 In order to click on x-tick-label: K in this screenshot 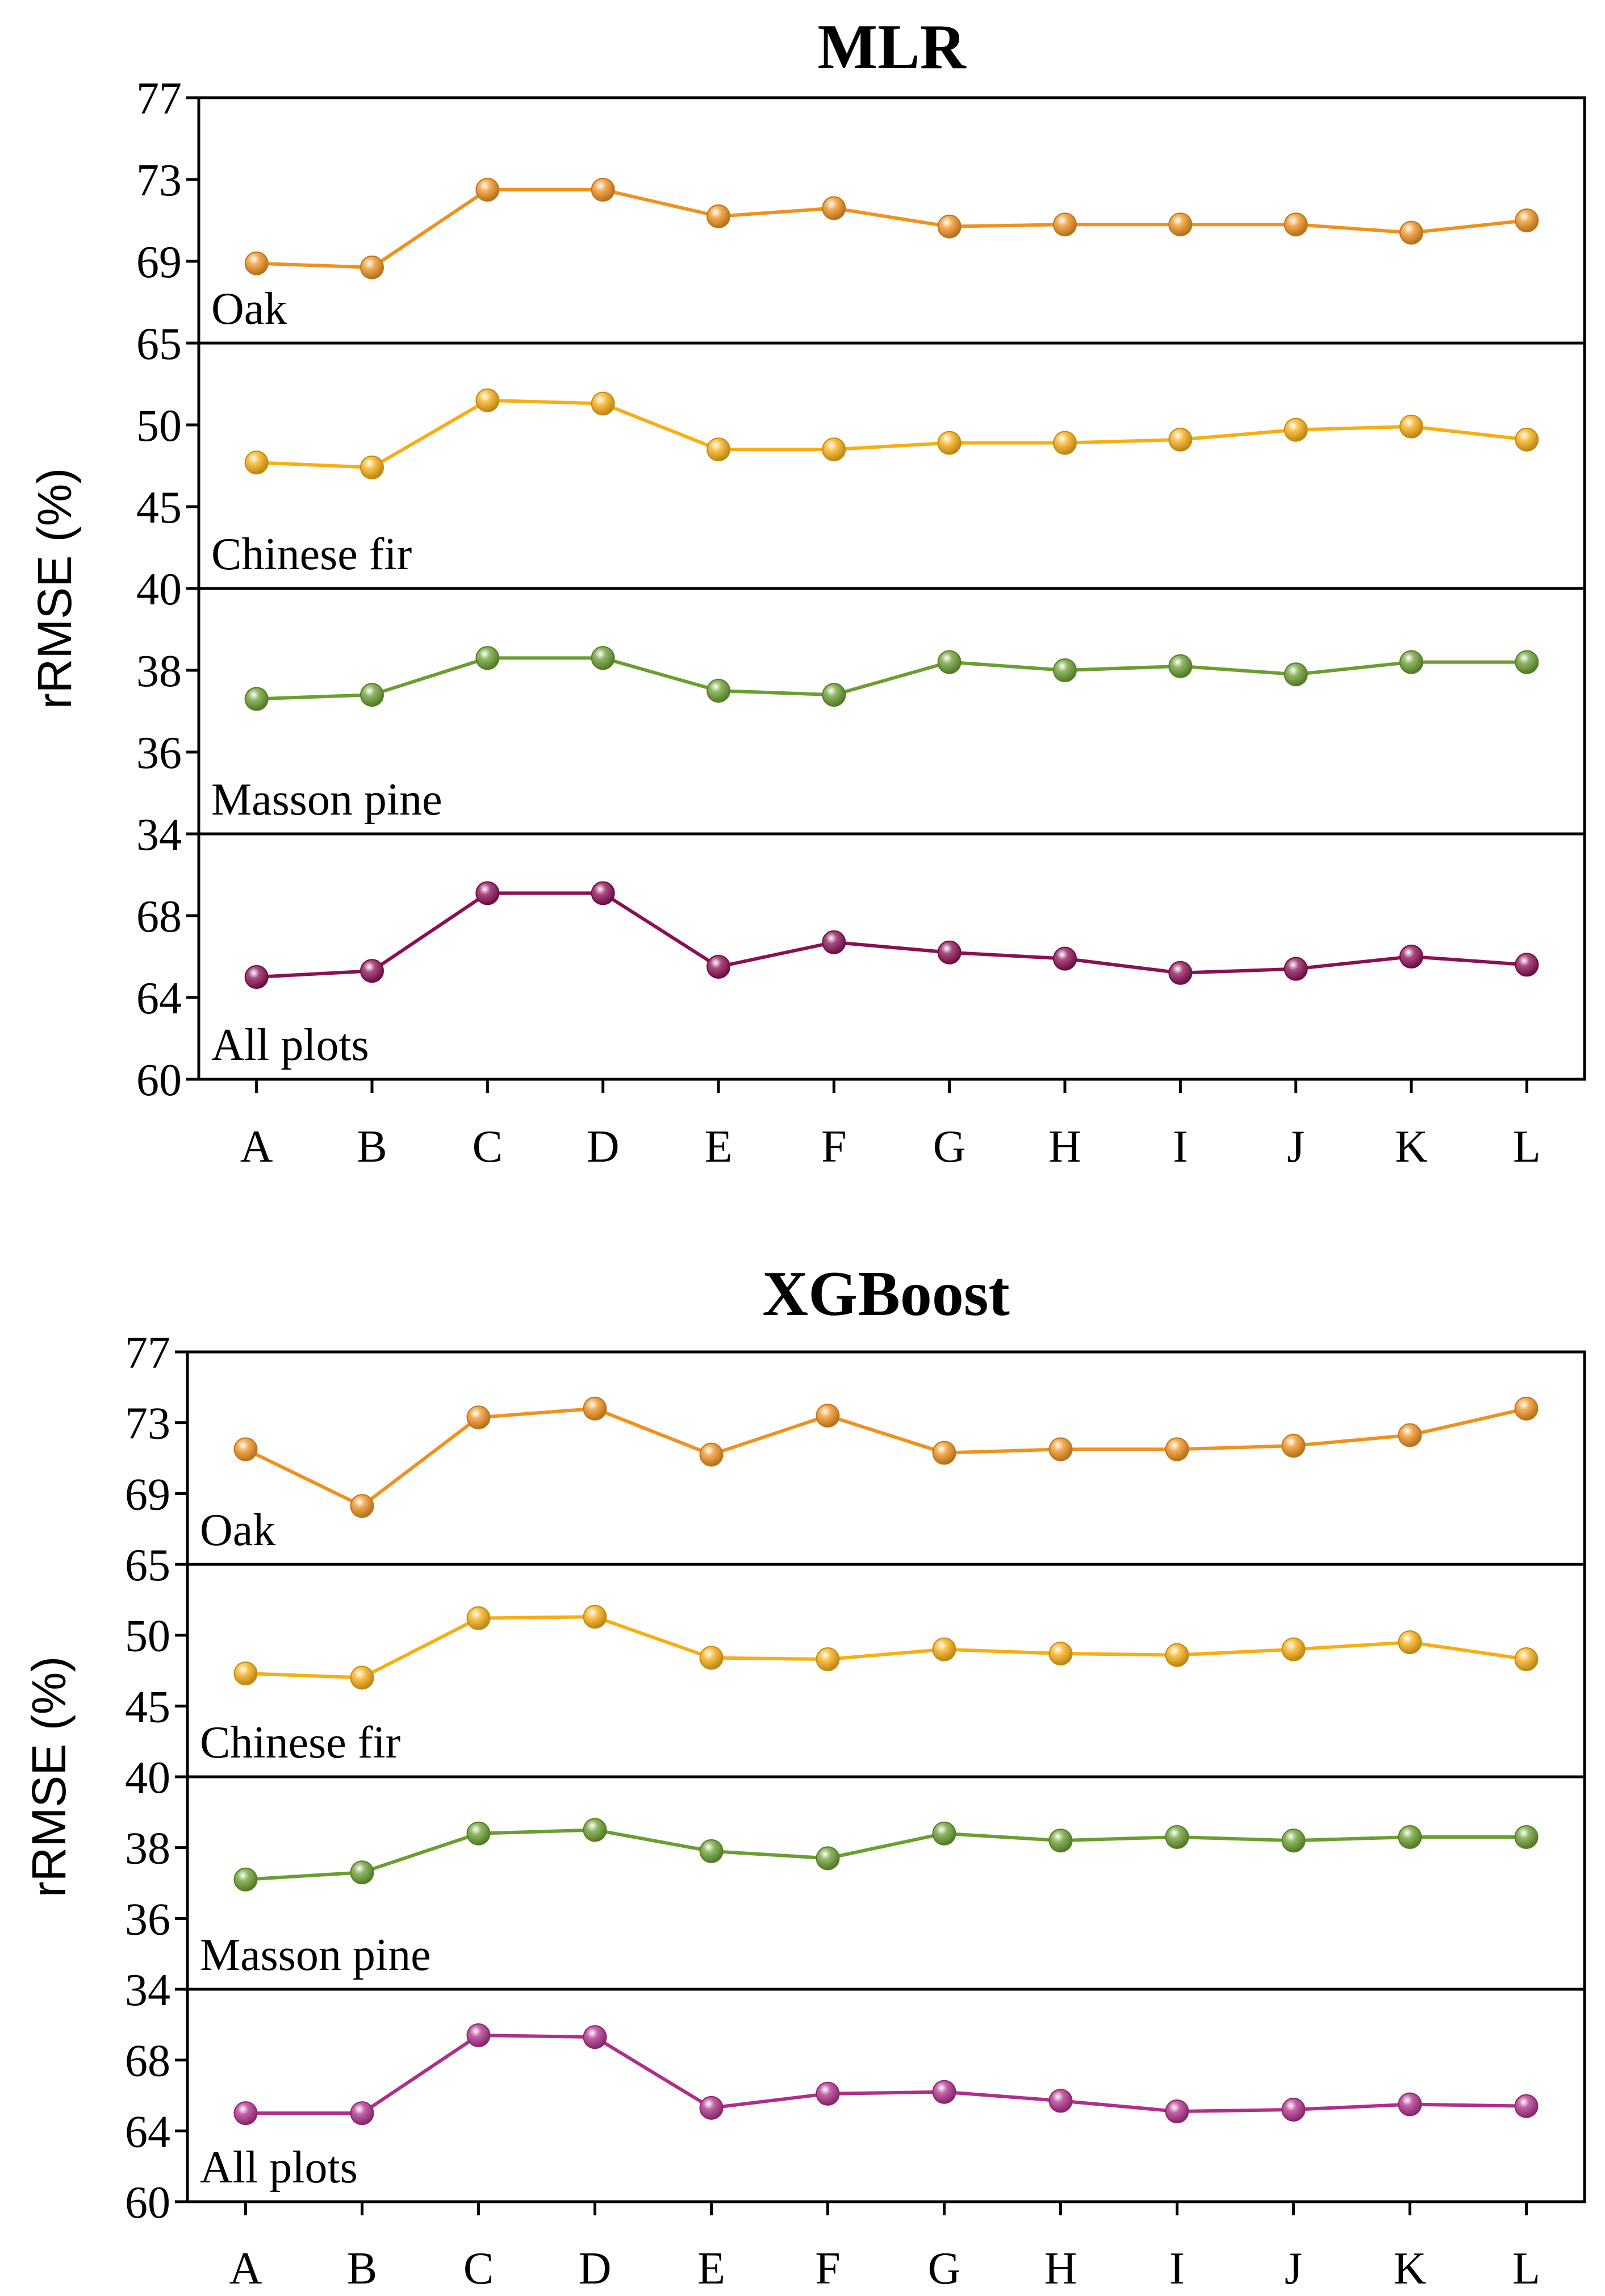, I will do `click(1410, 2269)`.